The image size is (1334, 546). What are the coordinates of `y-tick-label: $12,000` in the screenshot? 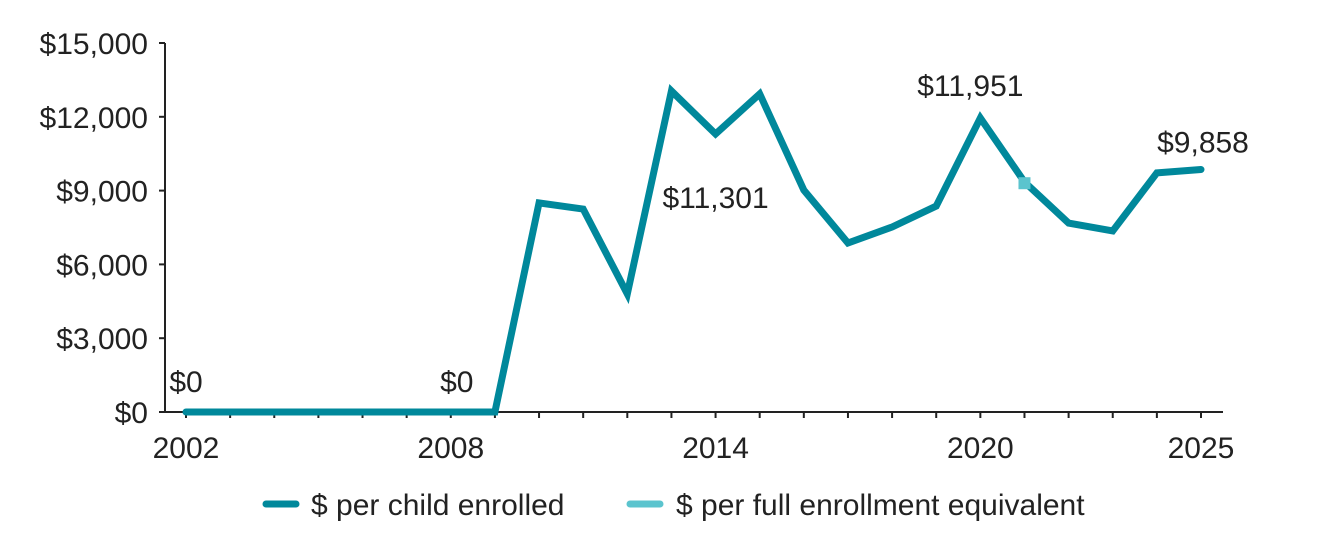 It's located at (94, 118).